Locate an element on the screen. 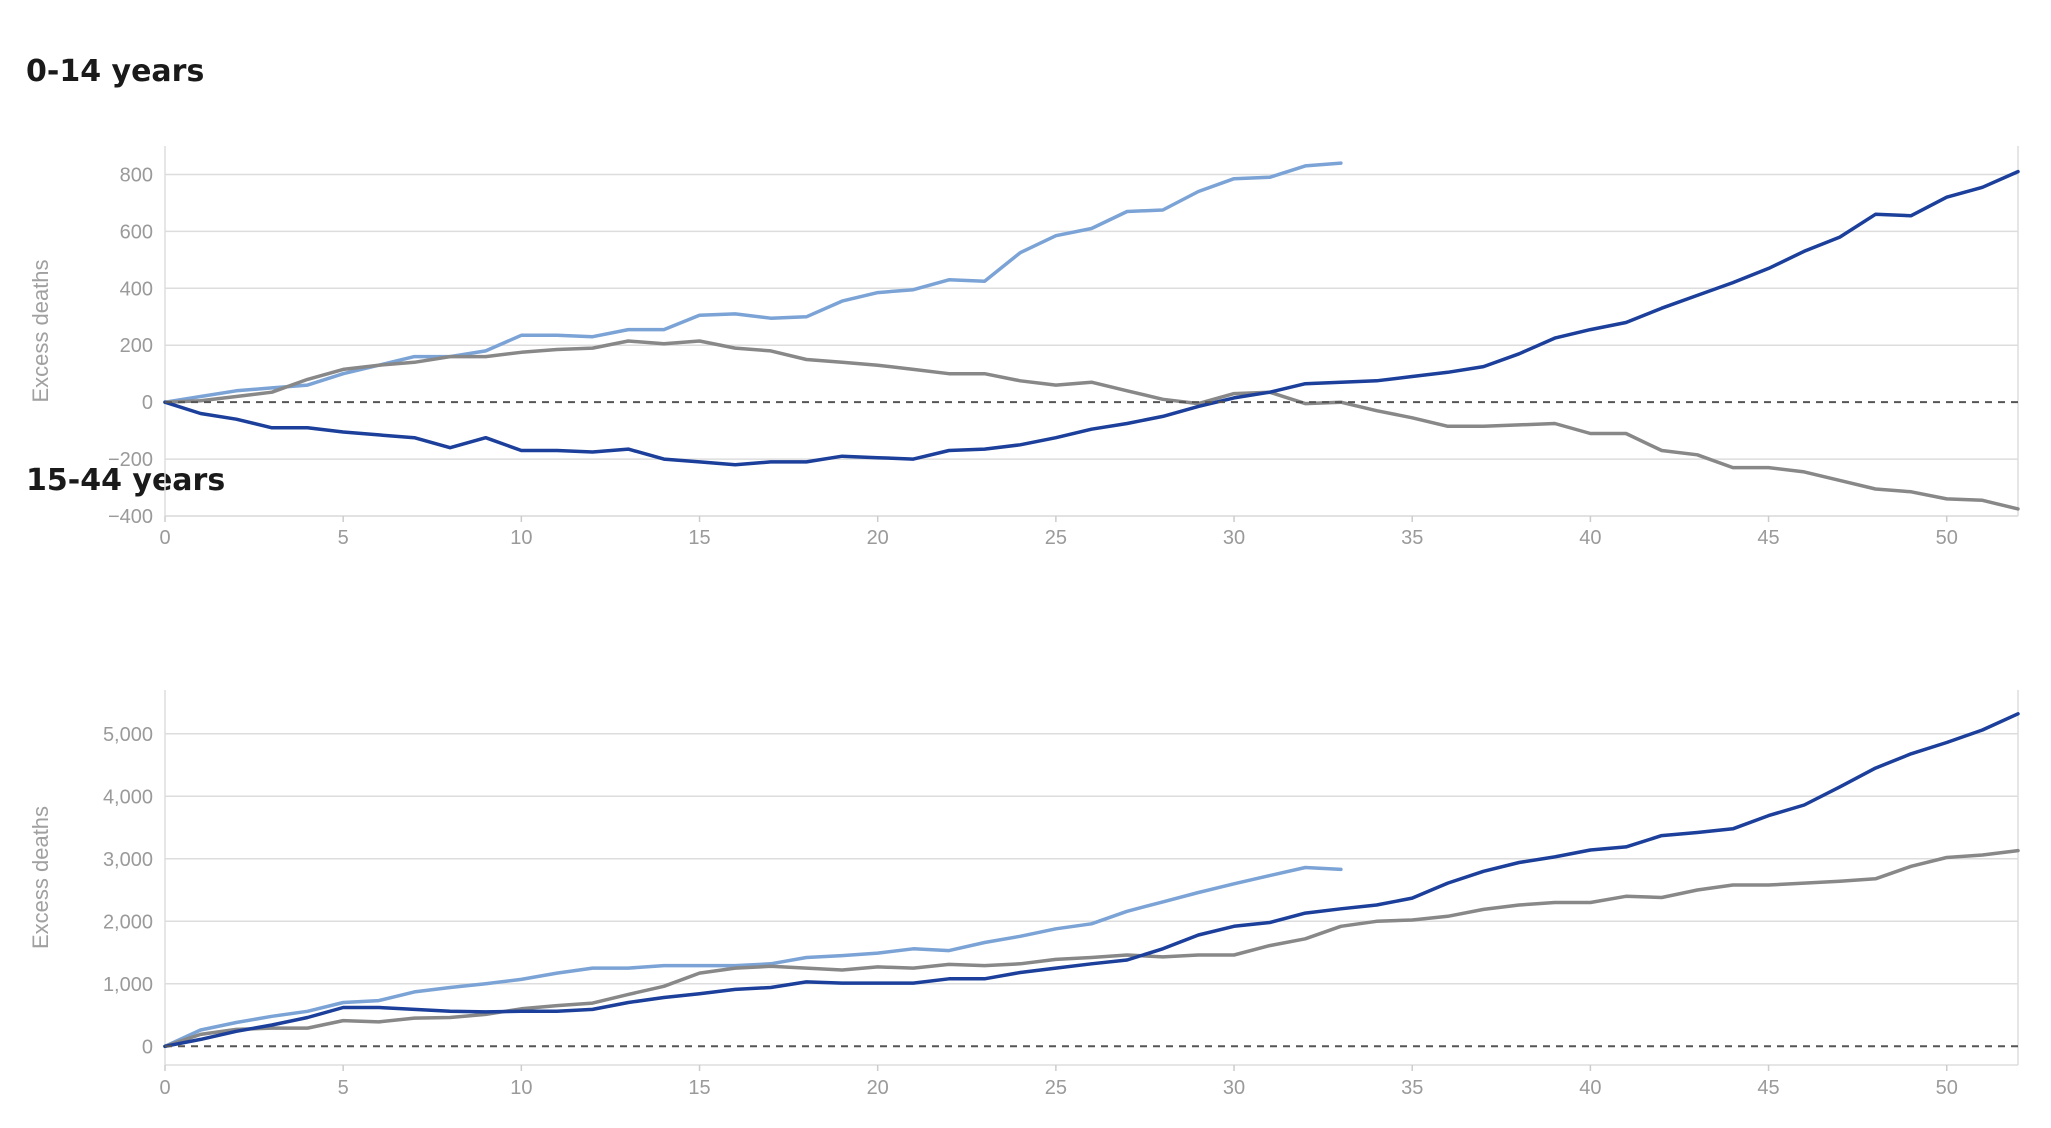 The width and height of the screenshot is (2051, 1128). y-tick-label: 600 is located at coordinates (136, 232).